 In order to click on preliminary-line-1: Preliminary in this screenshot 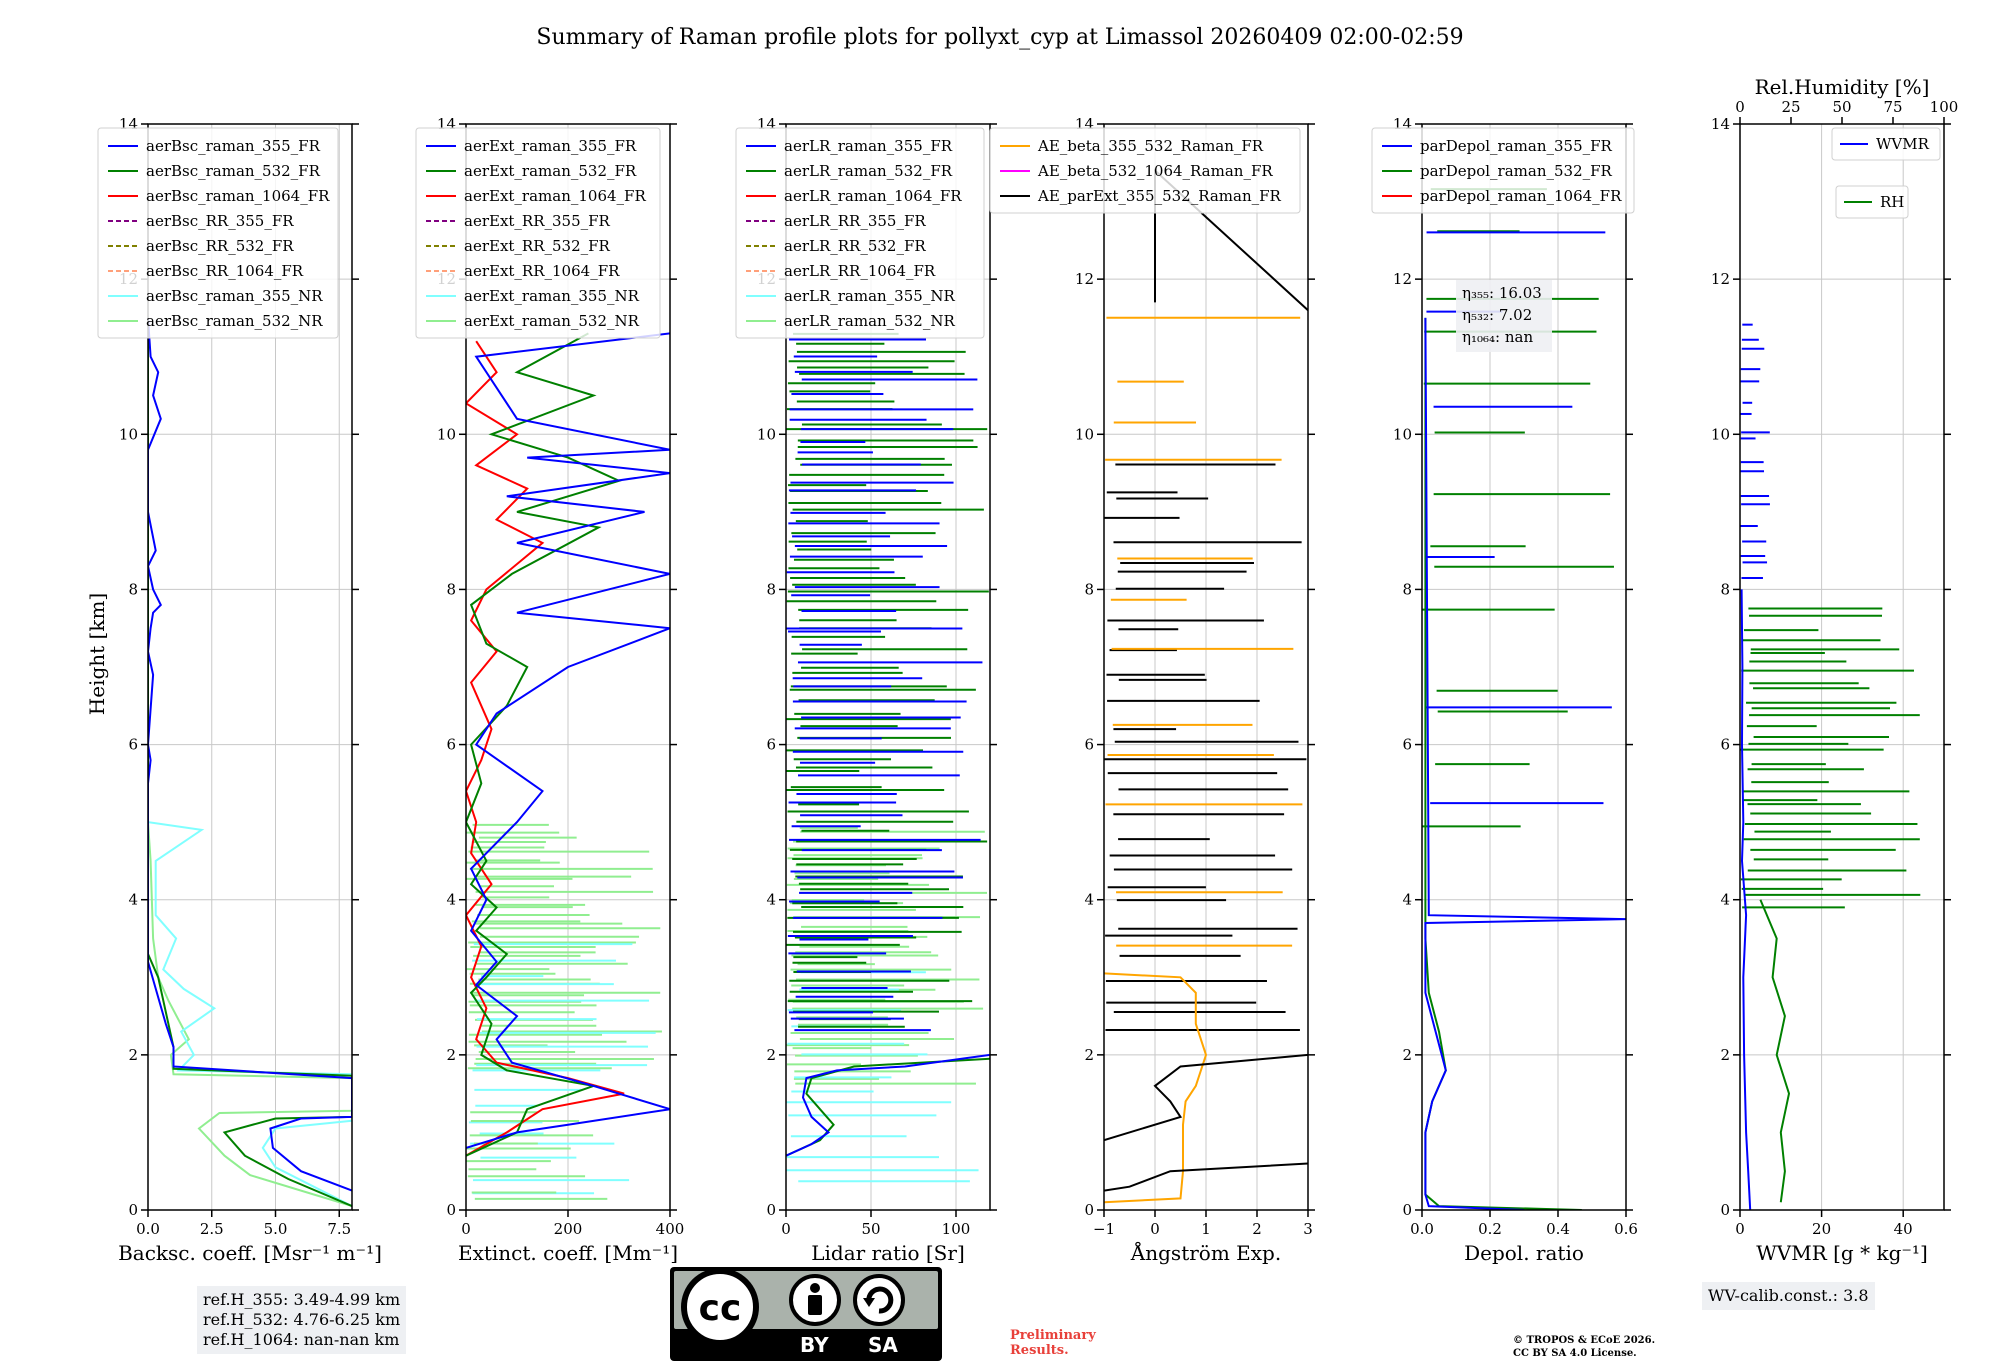, I will do `click(1053, 1335)`.